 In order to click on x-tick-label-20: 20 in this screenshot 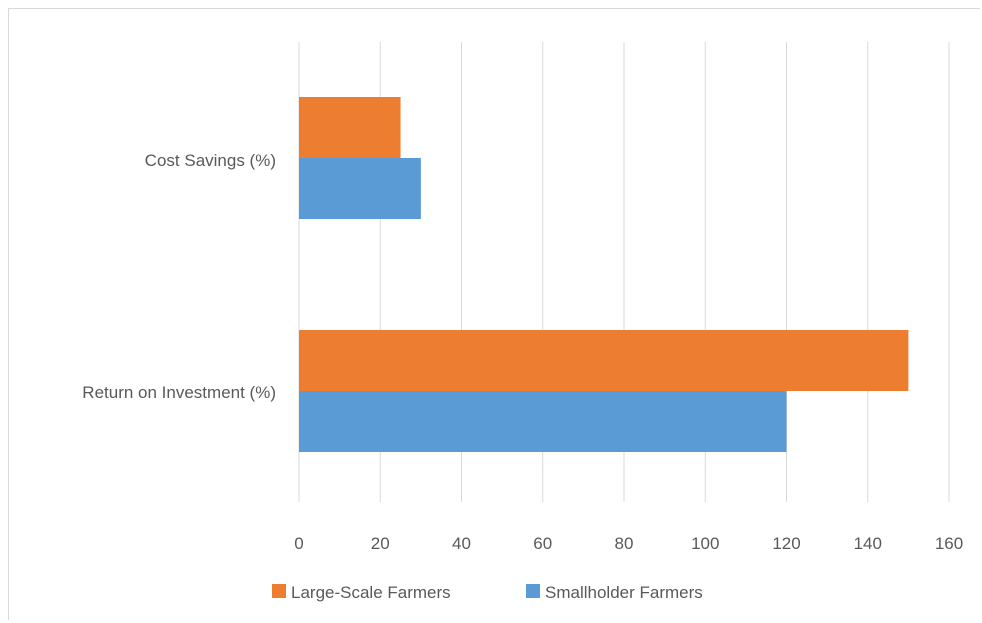, I will do `click(380, 543)`.